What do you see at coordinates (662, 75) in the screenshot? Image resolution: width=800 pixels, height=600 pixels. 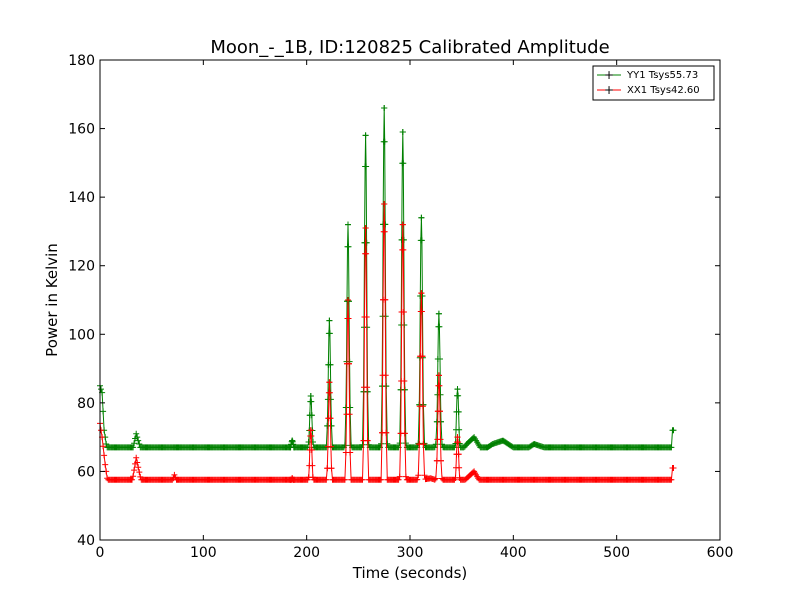 I see `legend-label-yy1: YY1 Tsys55.73` at bounding box center [662, 75].